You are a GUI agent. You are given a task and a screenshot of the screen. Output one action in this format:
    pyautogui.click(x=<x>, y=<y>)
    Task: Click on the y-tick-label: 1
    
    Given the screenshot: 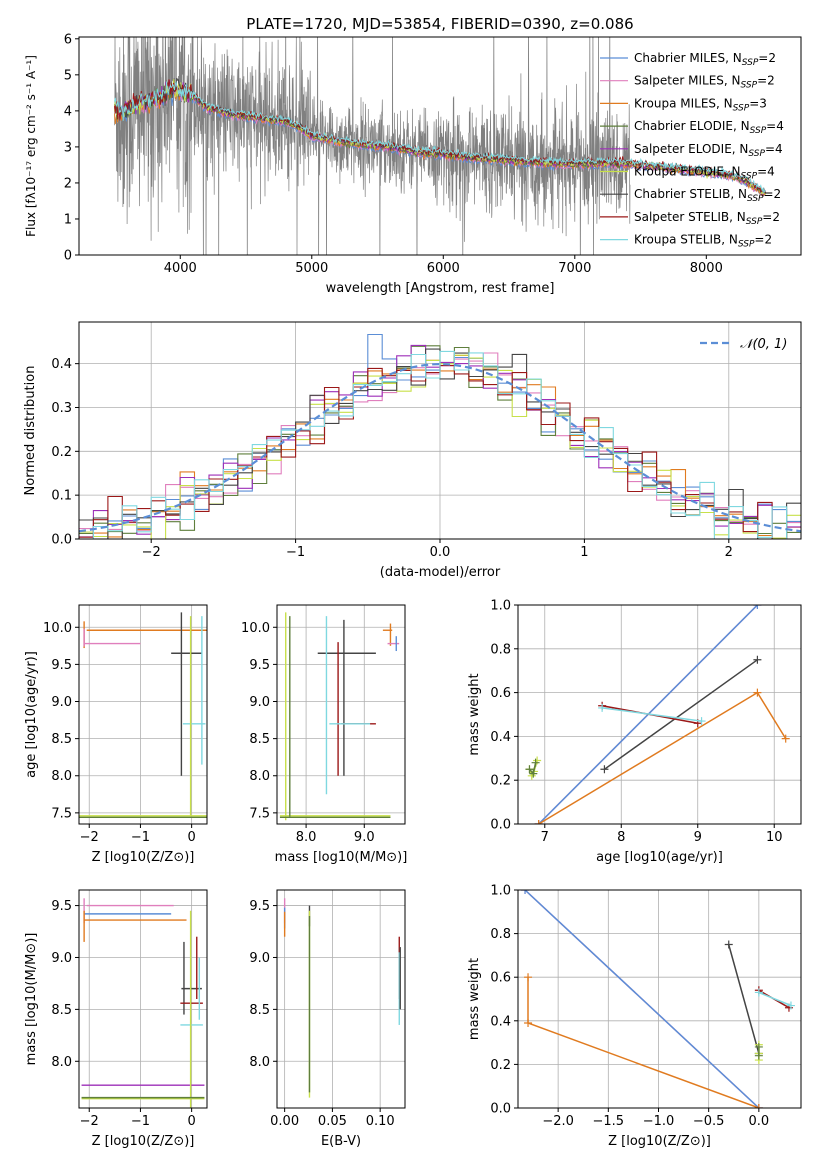 What is the action you would take?
    pyautogui.click(x=68, y=219)
    